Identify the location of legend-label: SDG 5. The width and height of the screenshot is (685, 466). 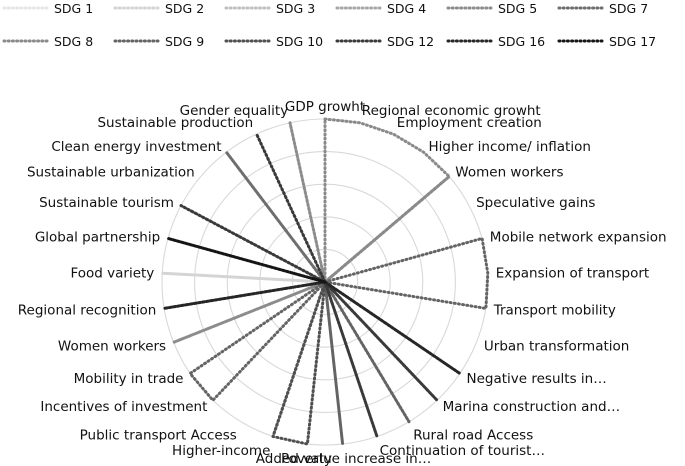
(517, 8).